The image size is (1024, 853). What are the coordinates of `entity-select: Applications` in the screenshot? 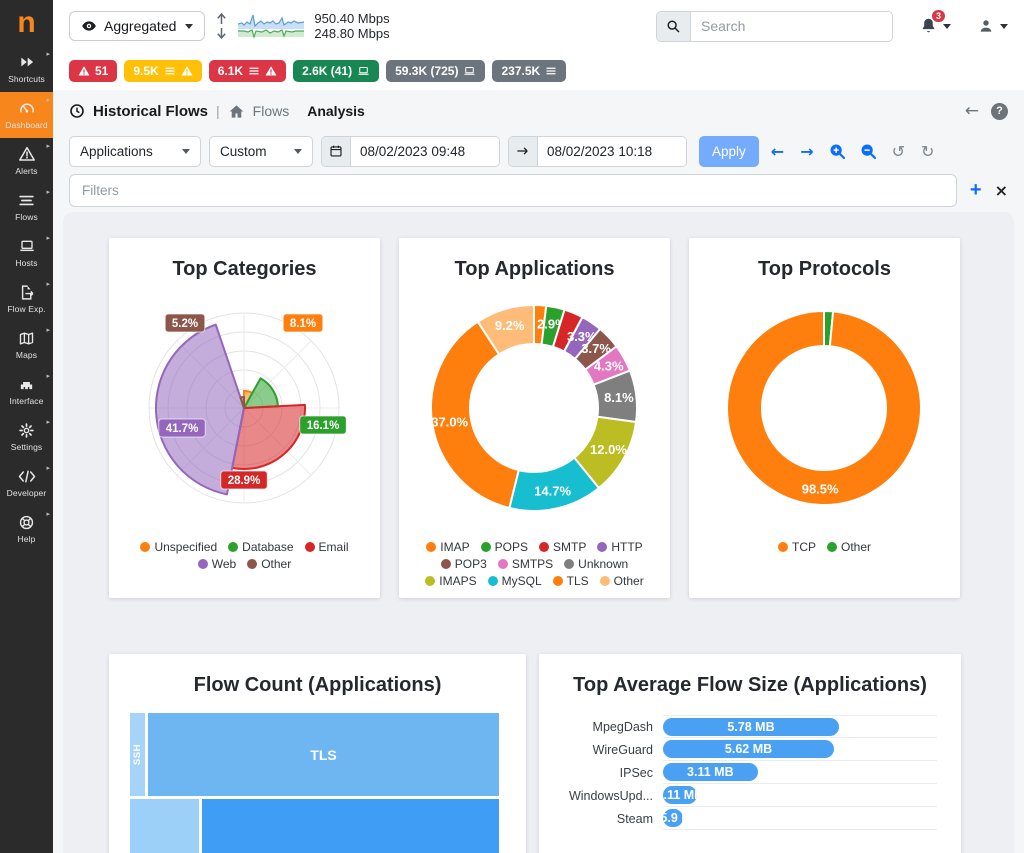 It's located at (135, 151).